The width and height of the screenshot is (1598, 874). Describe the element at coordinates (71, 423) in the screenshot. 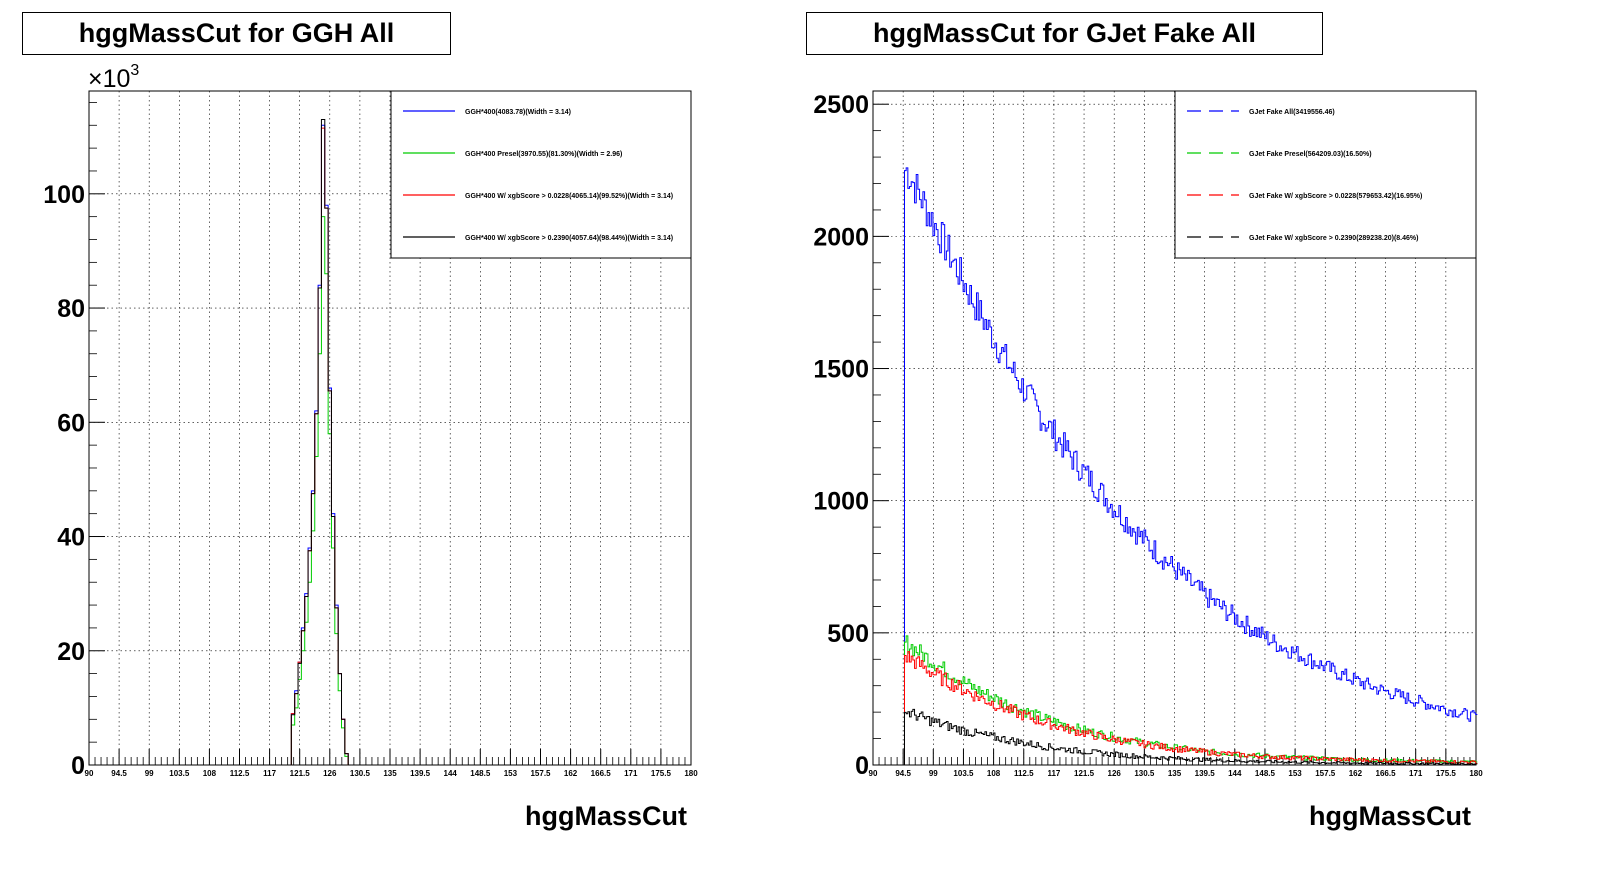

I see `y-tick-label: 60` at that location.